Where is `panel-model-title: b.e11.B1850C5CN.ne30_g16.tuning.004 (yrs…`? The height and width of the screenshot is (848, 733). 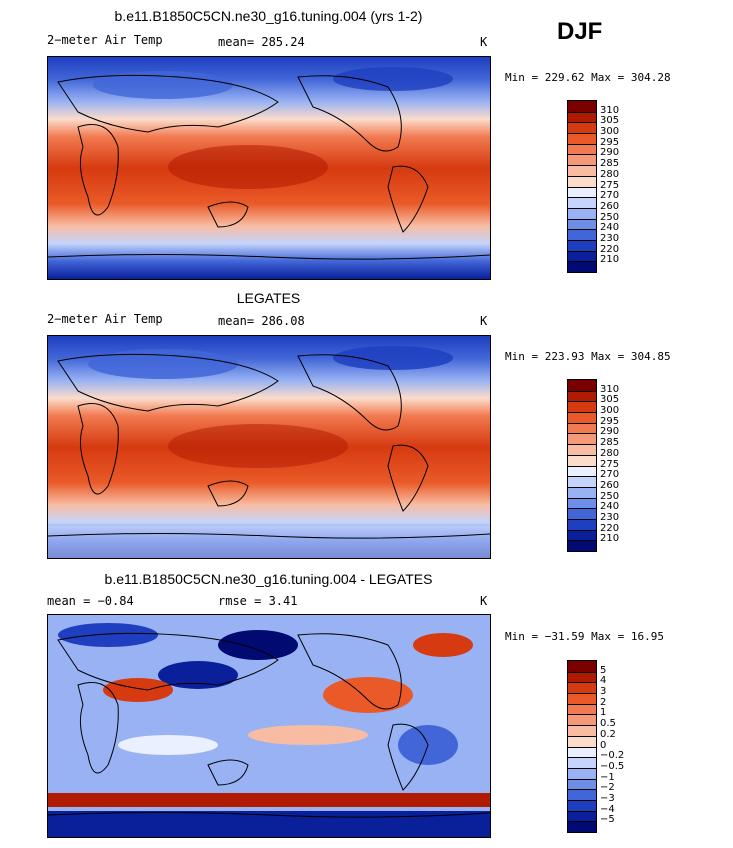
panel-model-title: b.e11.B1850C5CN.ne30_g16.tuning.004 (yrs… is located at coordinates (268, 16).